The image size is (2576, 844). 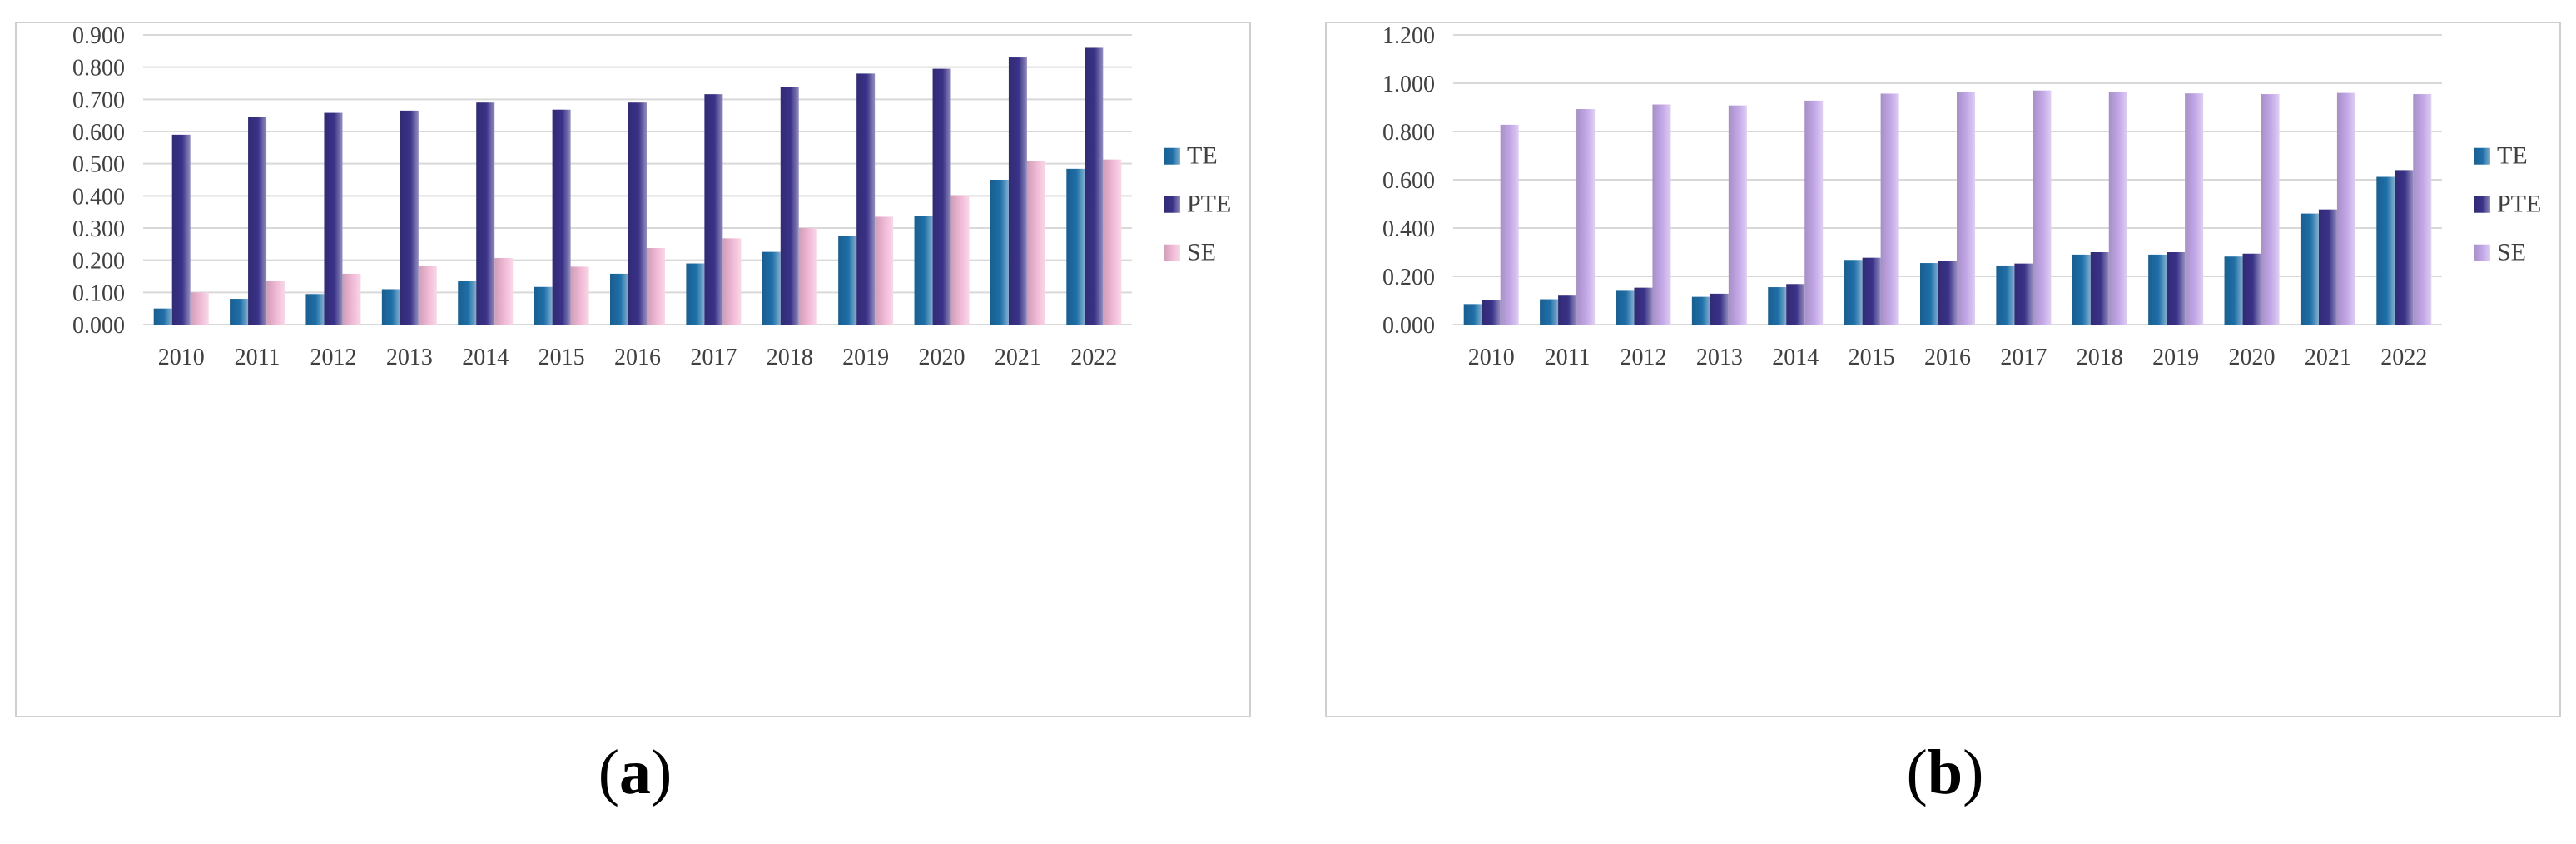 I want to click on y-tick-label: 0.900, so click(x=98, y=36).